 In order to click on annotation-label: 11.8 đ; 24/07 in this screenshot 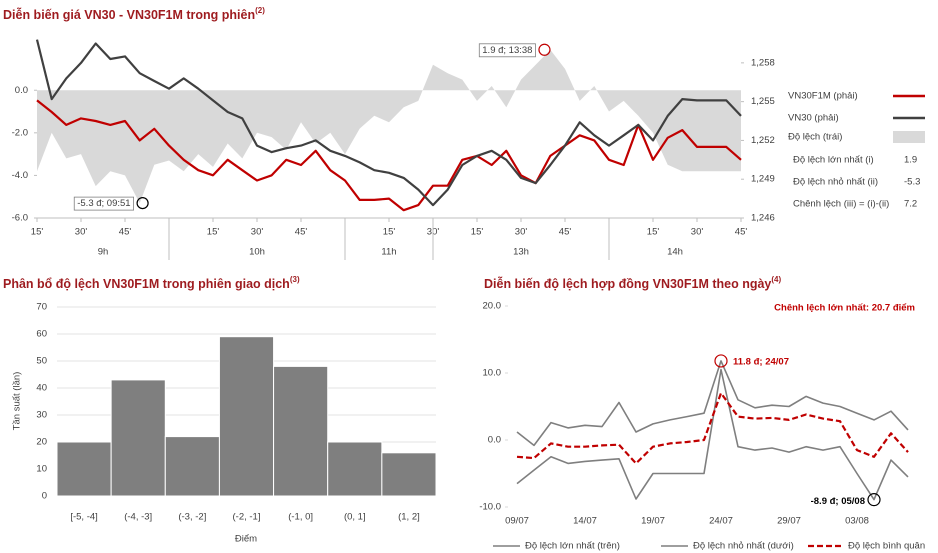, I will do `click(761, 361)`.